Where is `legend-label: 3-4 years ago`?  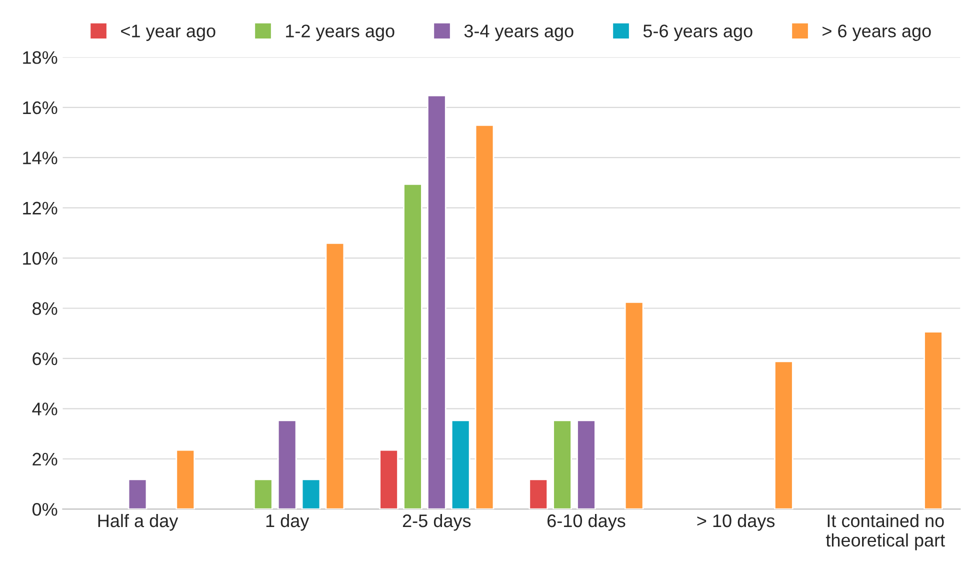 legend-label: 3-4 years ago is located at coordinates (519, 32).